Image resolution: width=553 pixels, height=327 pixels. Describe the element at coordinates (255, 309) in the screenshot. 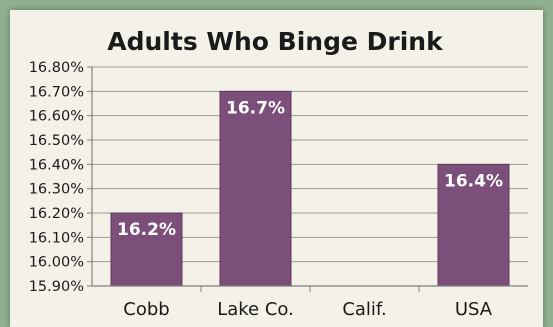

I see `x-category-label: Lake Co.` at that location.